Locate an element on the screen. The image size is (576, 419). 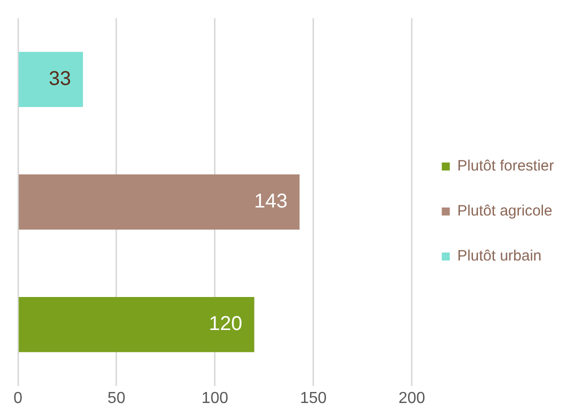
x-tick-label: 200 is located at coordinates (412, 398).